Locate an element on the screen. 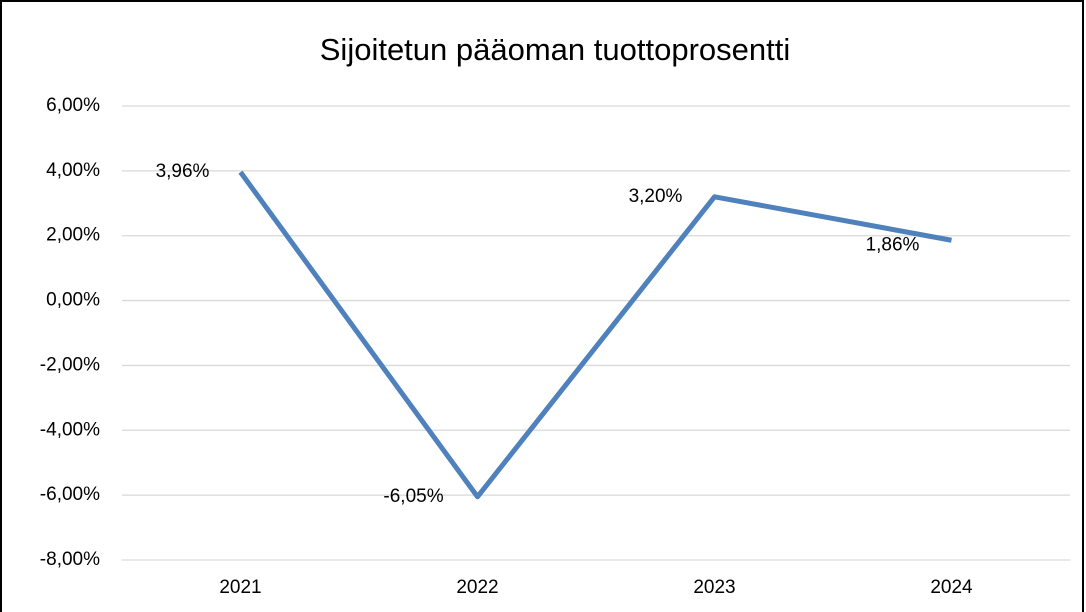  x-tick-label: 2022 is located at coordinates (477, 587).